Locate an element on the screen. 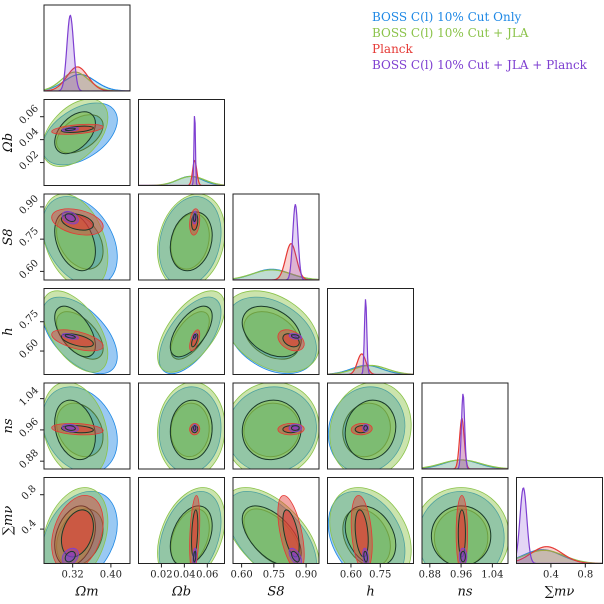 This screenshot has height=604, width=604. panel-ns-ns is located at coordinates (465, 426).